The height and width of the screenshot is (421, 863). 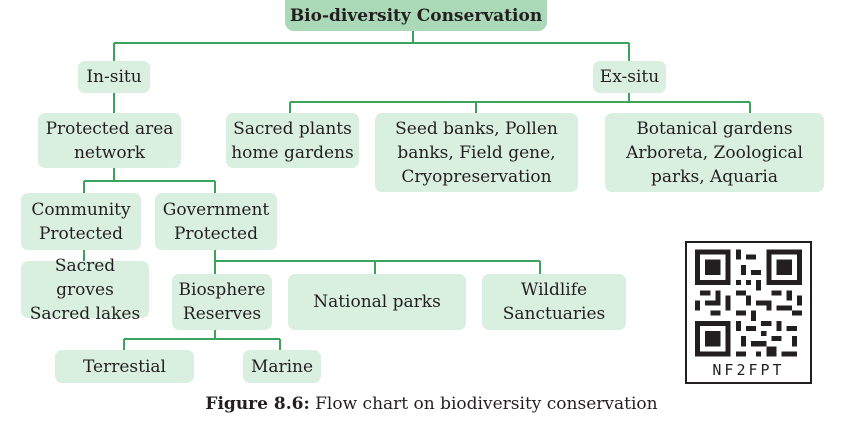 What do you see at coordinates (416, 15) in the screenshot?
I see `root-node: Bio-diversity Conservation` at bounding box center [416, 15].